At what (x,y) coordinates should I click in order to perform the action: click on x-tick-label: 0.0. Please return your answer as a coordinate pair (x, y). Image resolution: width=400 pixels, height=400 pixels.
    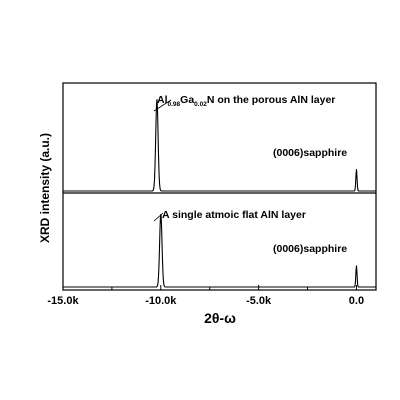
    Looking at the image, I should click on (356, 301).